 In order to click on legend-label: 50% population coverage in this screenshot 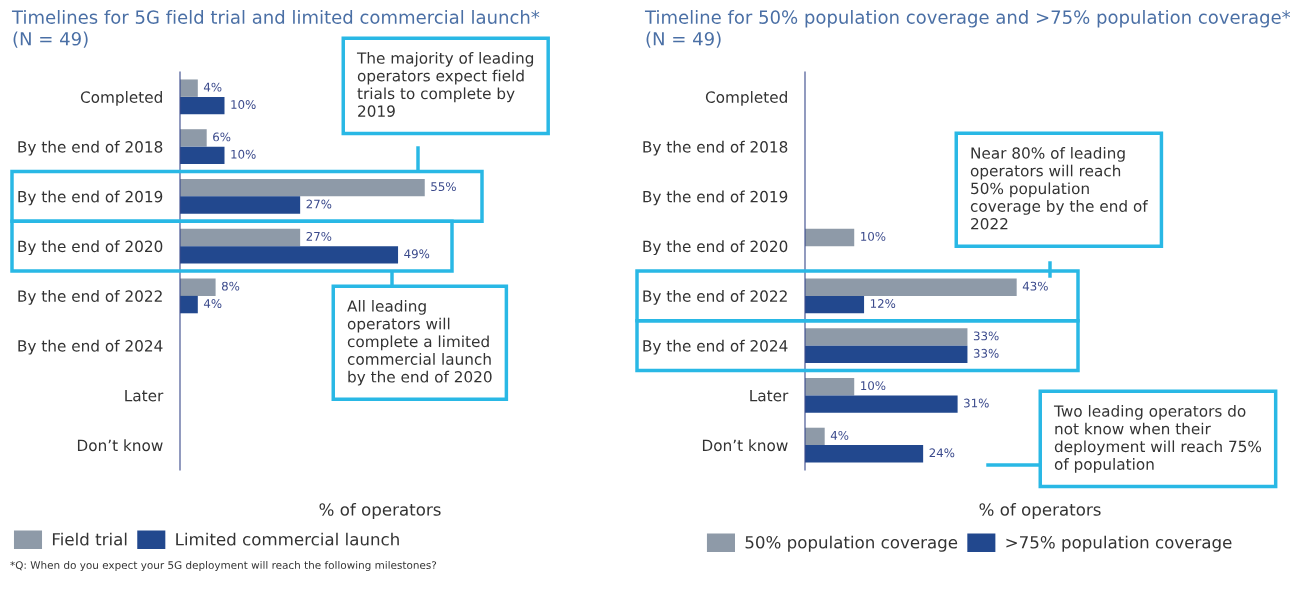, I will do `click(851, 543)`.